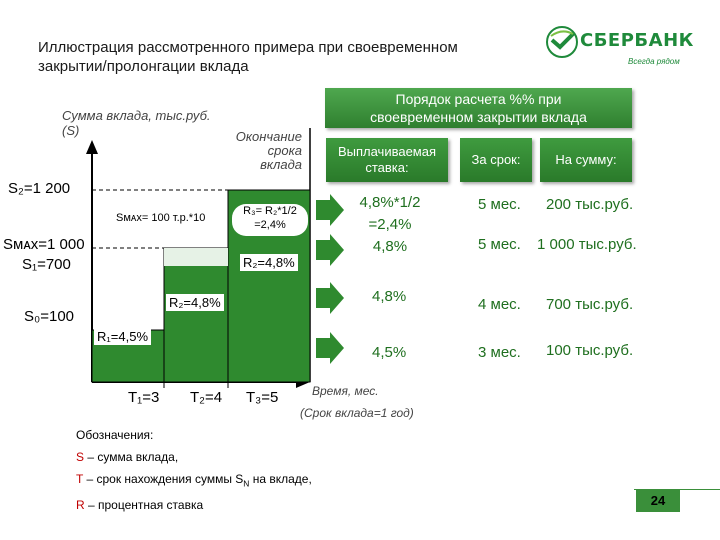  Describe the element at coordinates (49, 316) in the screenshot. I see `s0-label: S₀=100` at that location.